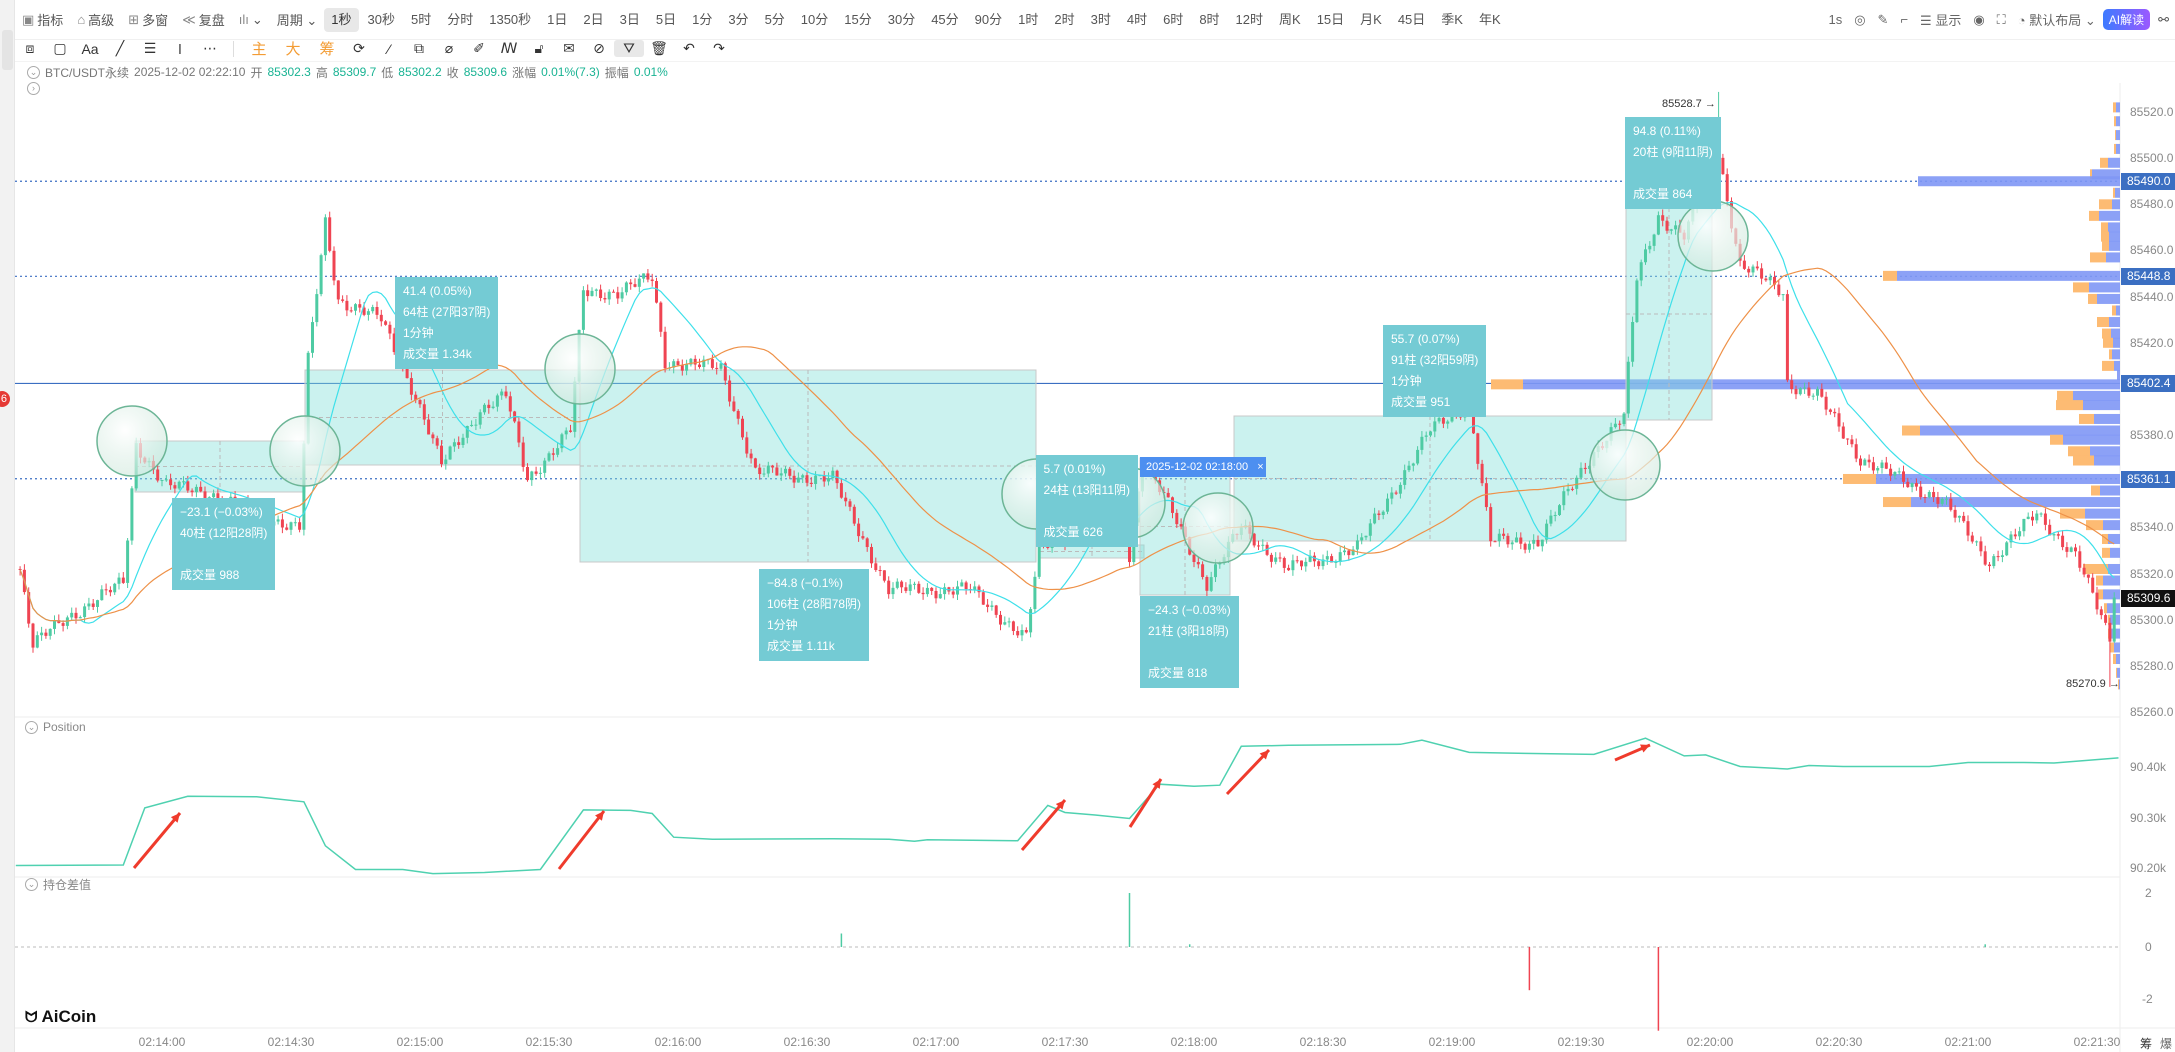 Image resolution: width=2175 pixels, height=1052 pixels. What do you see at coordinates (659, 48) in the screenshot?
I see `trash-icon: 🗑︎` at bounding box center [659, 48].